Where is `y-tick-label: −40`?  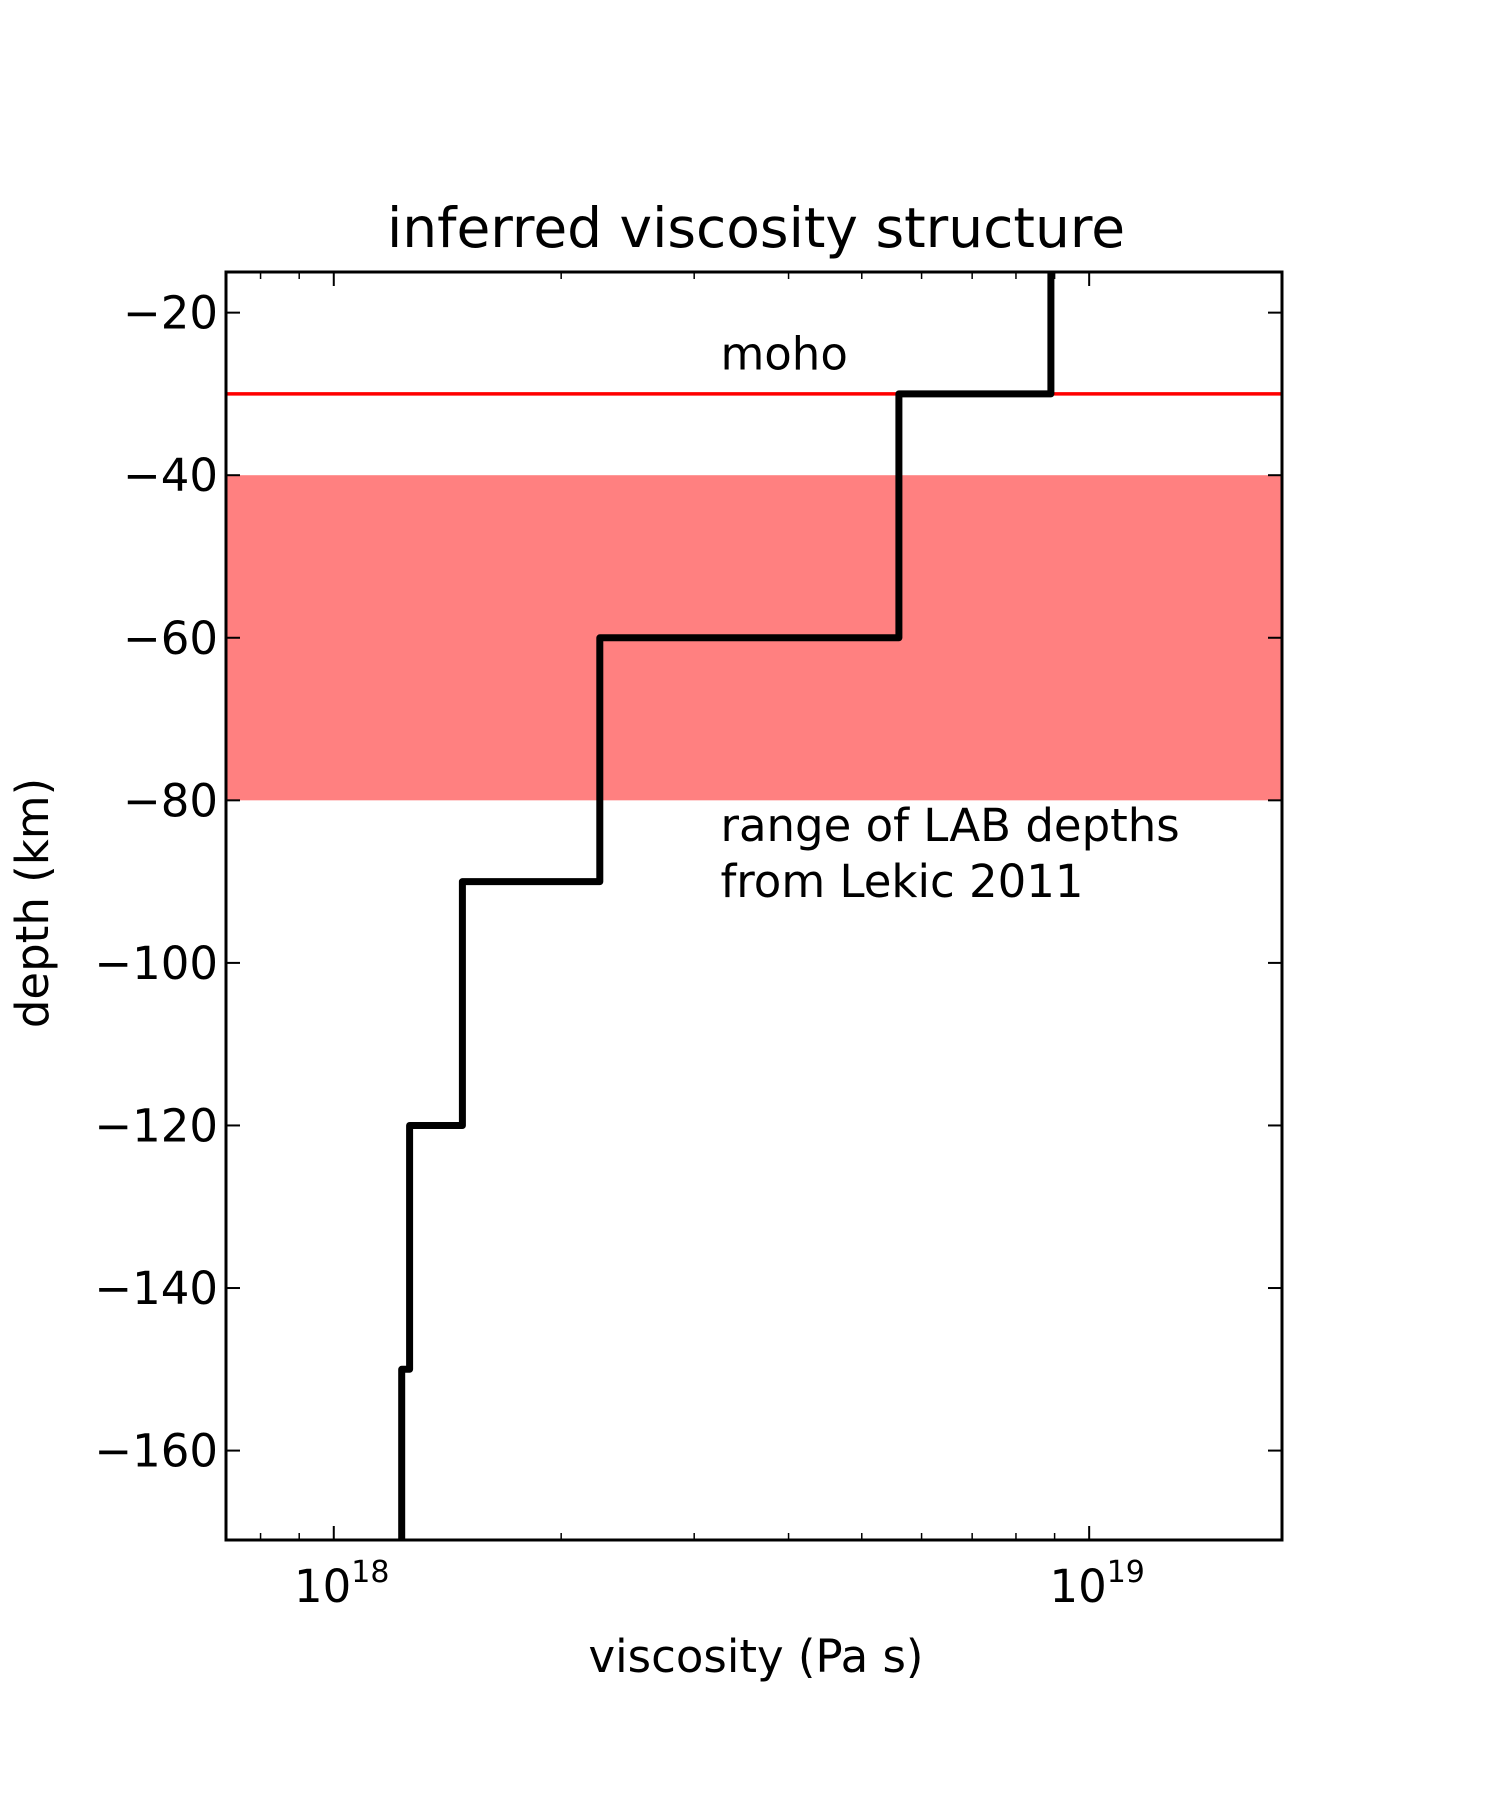
y-tick-label: −40 is located at coordinates (170, 475).